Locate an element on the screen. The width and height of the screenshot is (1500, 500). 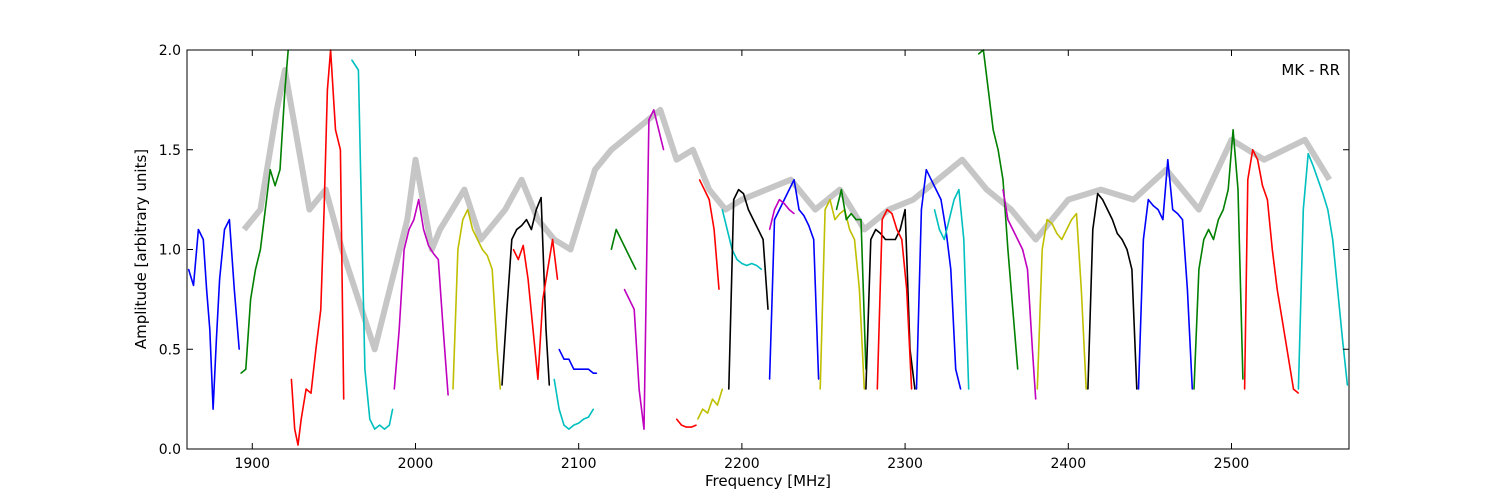
y-tick-label: 1.0 is located at coordinates (170, 251).